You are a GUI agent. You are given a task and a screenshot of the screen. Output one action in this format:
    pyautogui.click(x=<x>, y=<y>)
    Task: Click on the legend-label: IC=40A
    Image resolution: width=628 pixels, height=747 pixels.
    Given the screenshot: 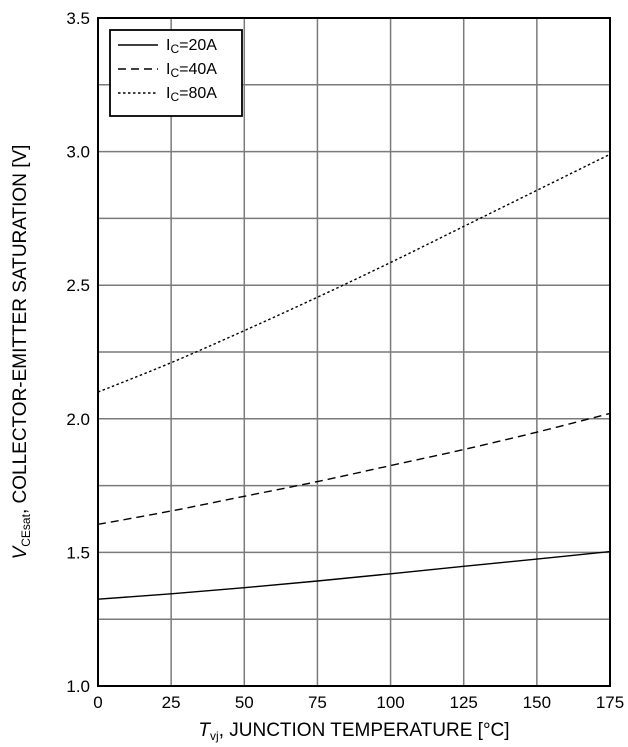 What is the action you would take?
    pyautogui.click(x=191, y=70)
    